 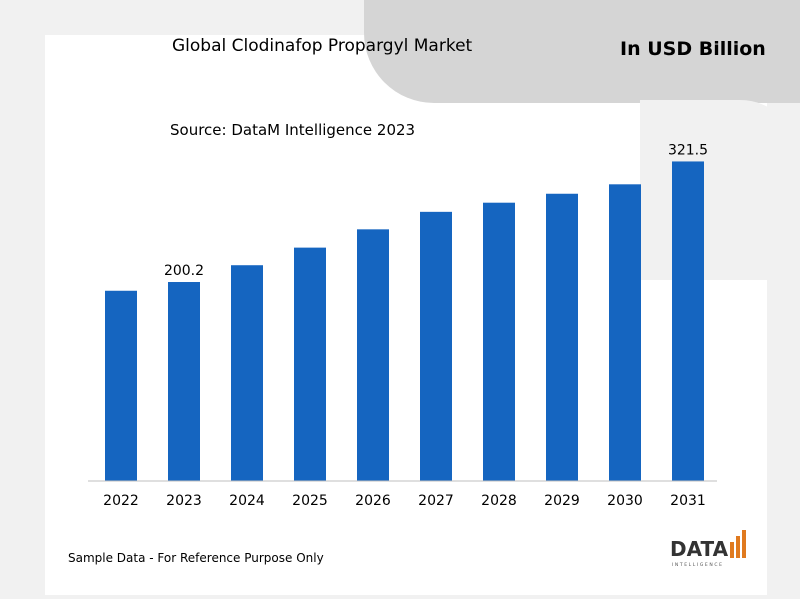 I want to click on footer-note: Sample Data - For Reference Purpose Only, so click(x=196, y=558).